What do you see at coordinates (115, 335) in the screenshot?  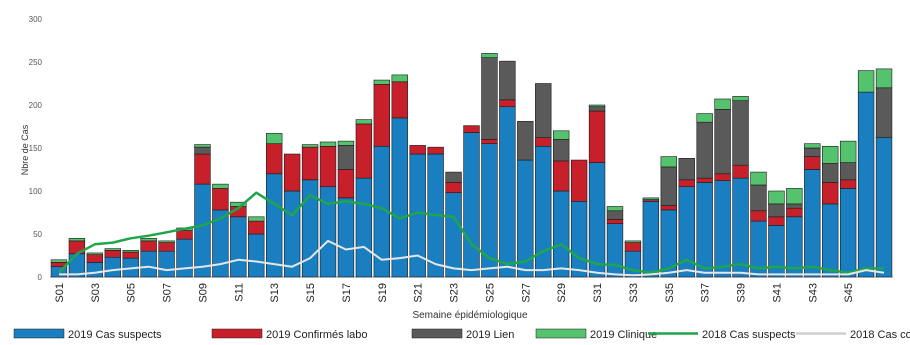 I see `legend-label: 2019 Cas suspects` at bounding box center [115, 335].